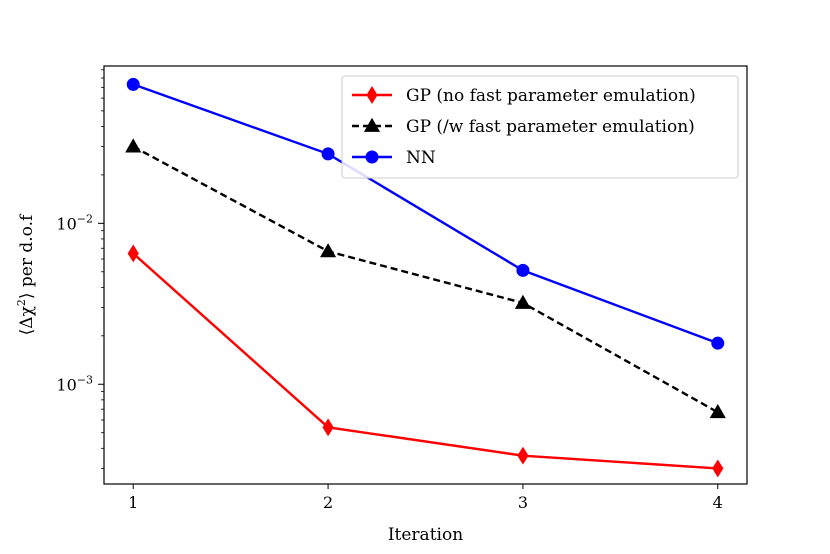  I want to click on x-tick-label: 2, so click(328, 502).